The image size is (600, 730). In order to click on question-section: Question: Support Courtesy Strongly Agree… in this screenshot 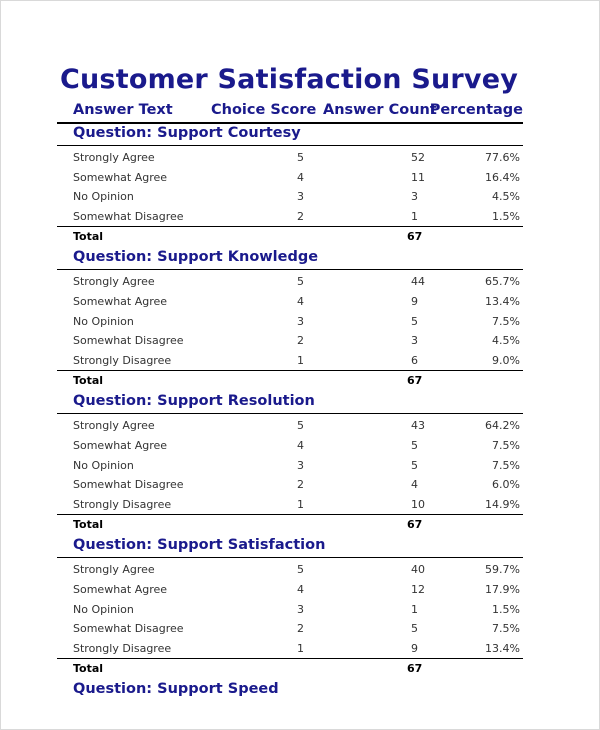, I will do `click(290, 184)`.